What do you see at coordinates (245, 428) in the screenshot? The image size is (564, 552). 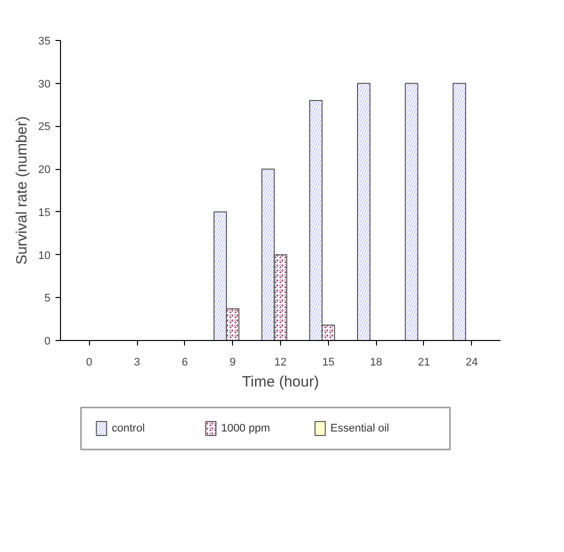 I see `legend-label: 1000 ppm` at bounding box center [245, 428].